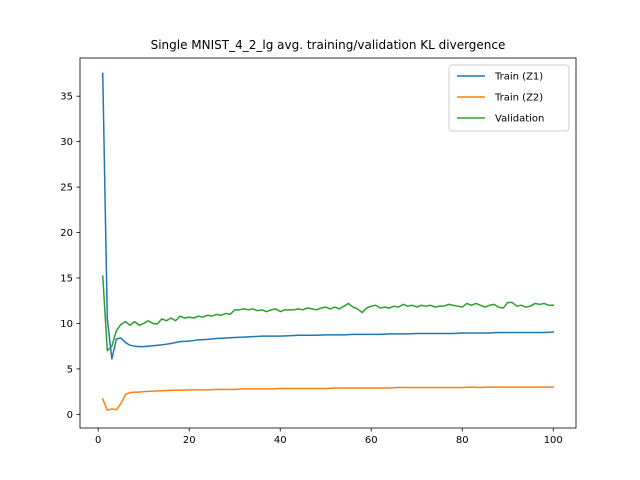  Describe the element at coordinates (66, 324) in the screenshot. I see `y-tick-label: 10` at that location.